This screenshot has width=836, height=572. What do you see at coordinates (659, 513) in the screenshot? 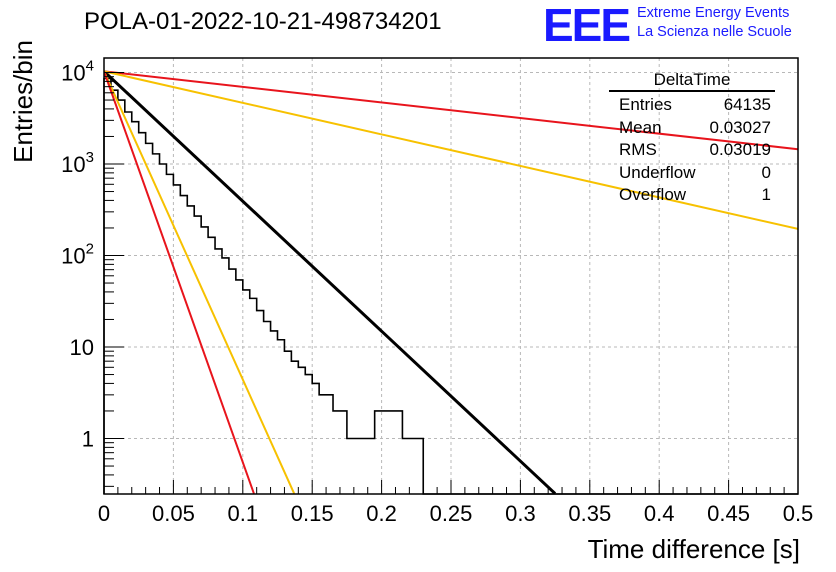
I see `x-tick-label: 0.4` at bounding box center [659, 513].